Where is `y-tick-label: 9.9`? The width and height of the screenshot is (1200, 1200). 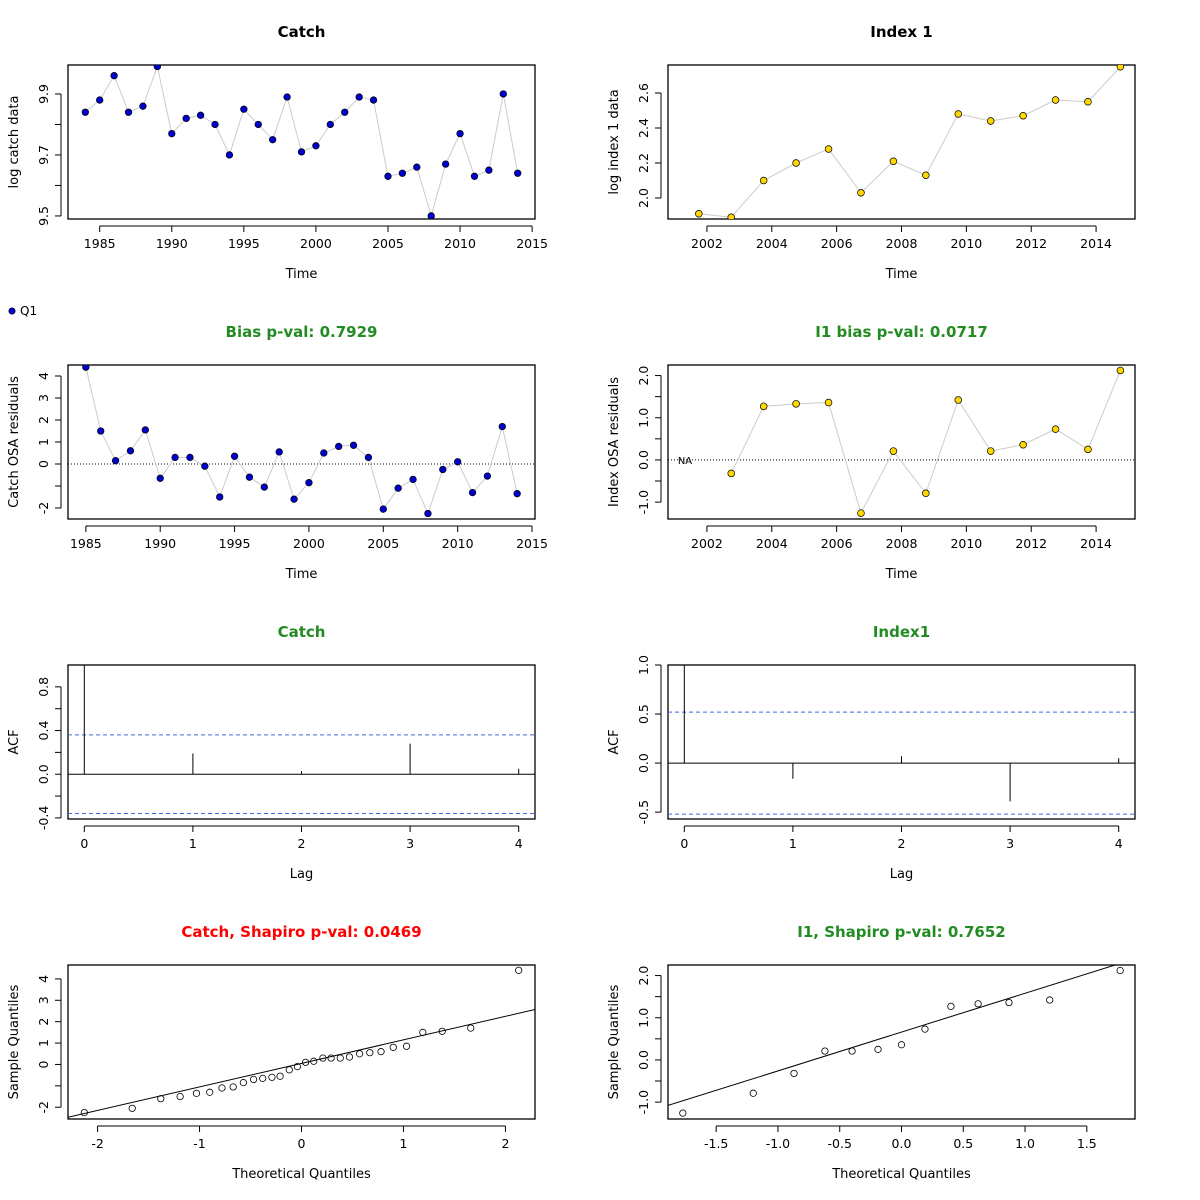 y-tick-label: 9.9 is located at coordinates (43, 94).